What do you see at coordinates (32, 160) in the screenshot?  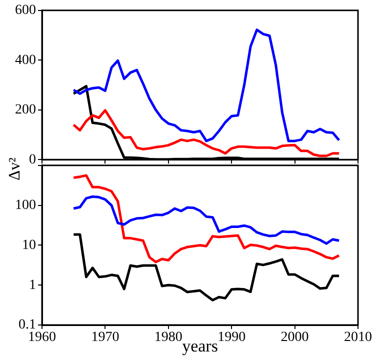 I see `y-tick-label: 0` at bounding box center [32, 160].